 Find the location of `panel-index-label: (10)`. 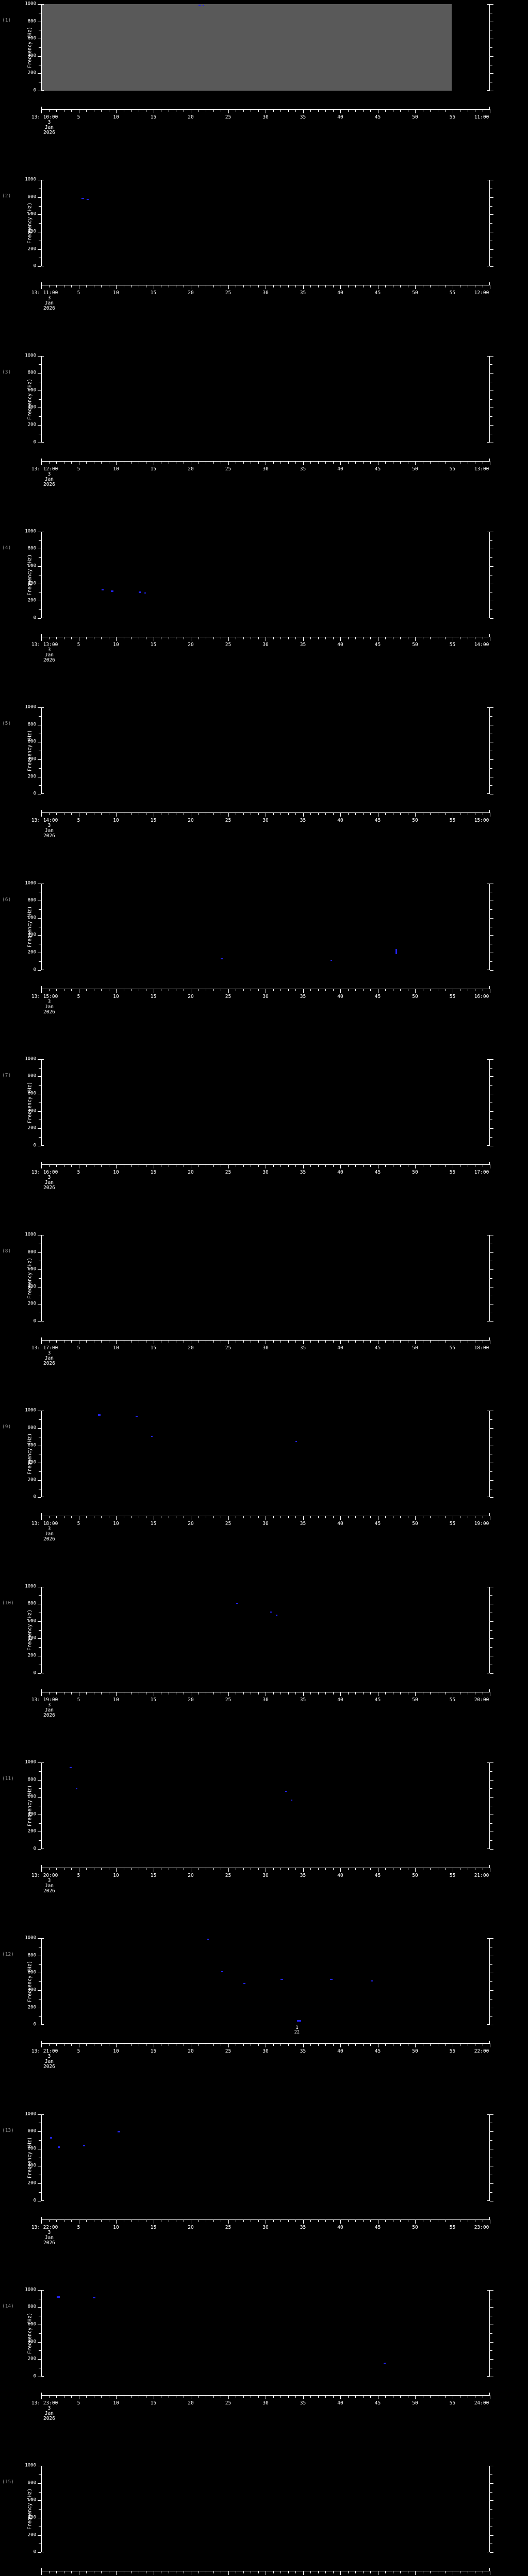

panel-index-label: (10) is located at coordinates (8, 1603).